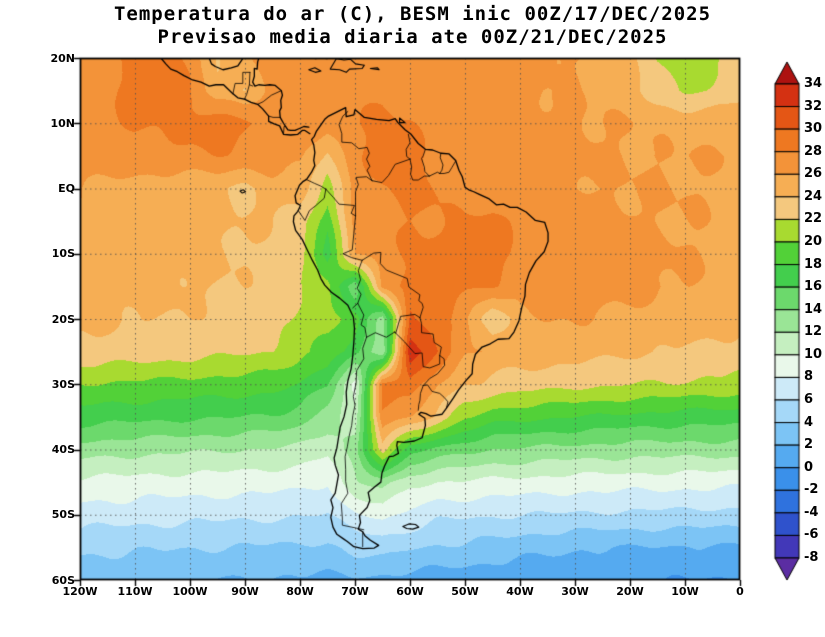 The width and height of the screenshot is (825, 637). What do you see at coordinates (63, 515) in the screenshot?
I see `lat-tick-label-50S: 50S` at bounding box center [63, 515].